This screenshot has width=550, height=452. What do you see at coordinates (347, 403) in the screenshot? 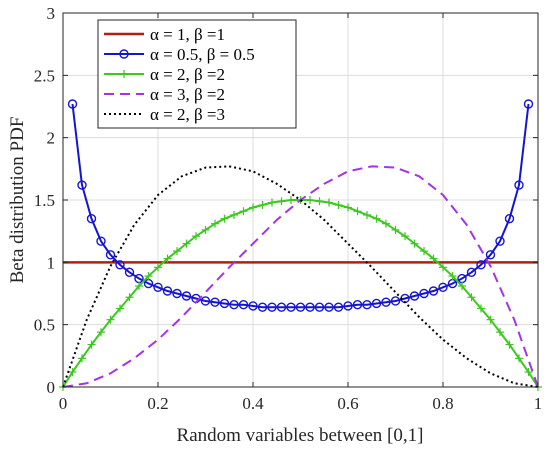
I see `x-tick-label: 0.6` at bounding box center [347, 403].